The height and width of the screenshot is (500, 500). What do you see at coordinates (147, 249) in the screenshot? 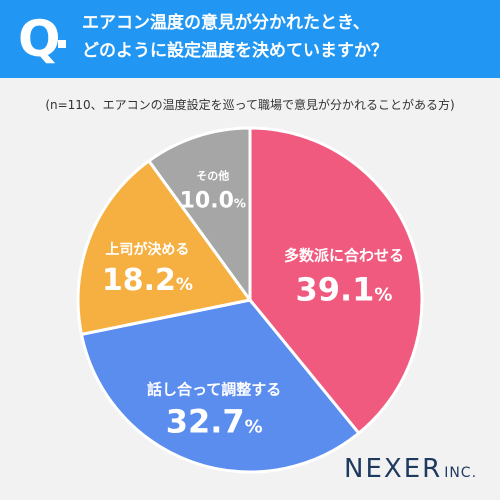
I see `slice-label-boss: 上司が決める` at bounding box center [147, 249].